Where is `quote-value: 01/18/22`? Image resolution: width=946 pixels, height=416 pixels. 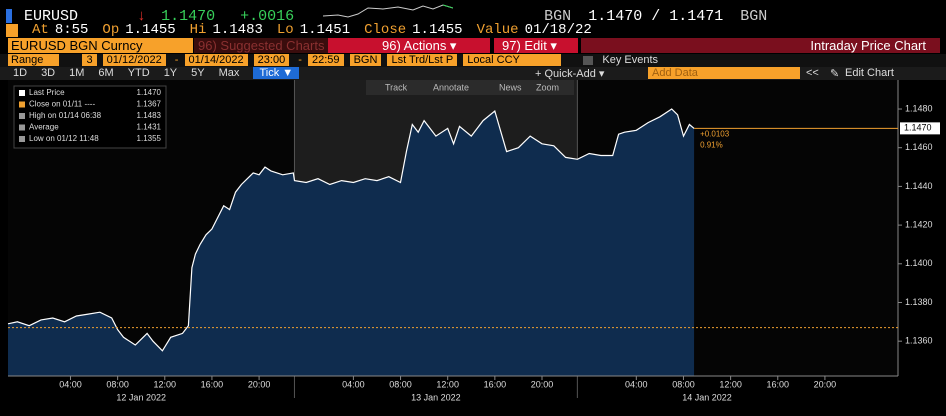
quote-value: 01/18/22 is located at coordinates (558, 30).